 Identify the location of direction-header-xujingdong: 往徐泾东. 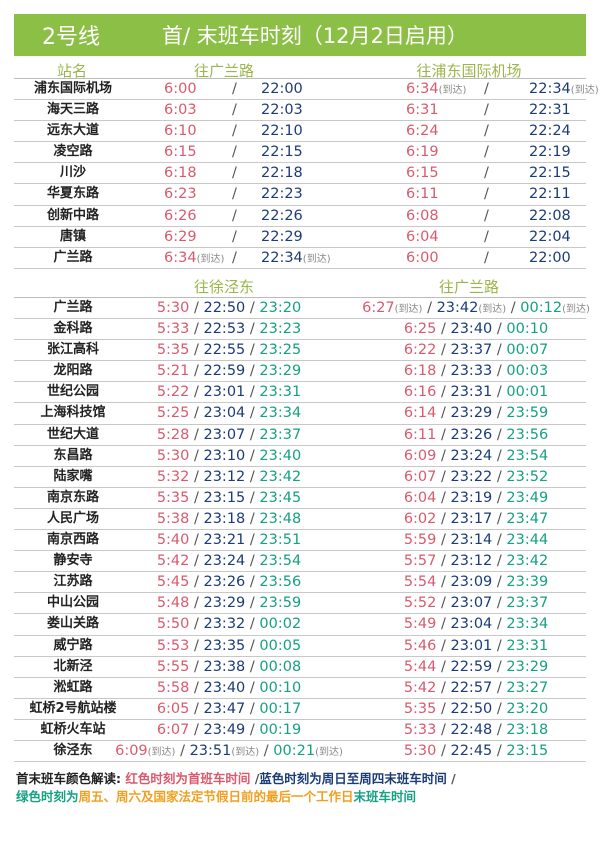
(224, 287).